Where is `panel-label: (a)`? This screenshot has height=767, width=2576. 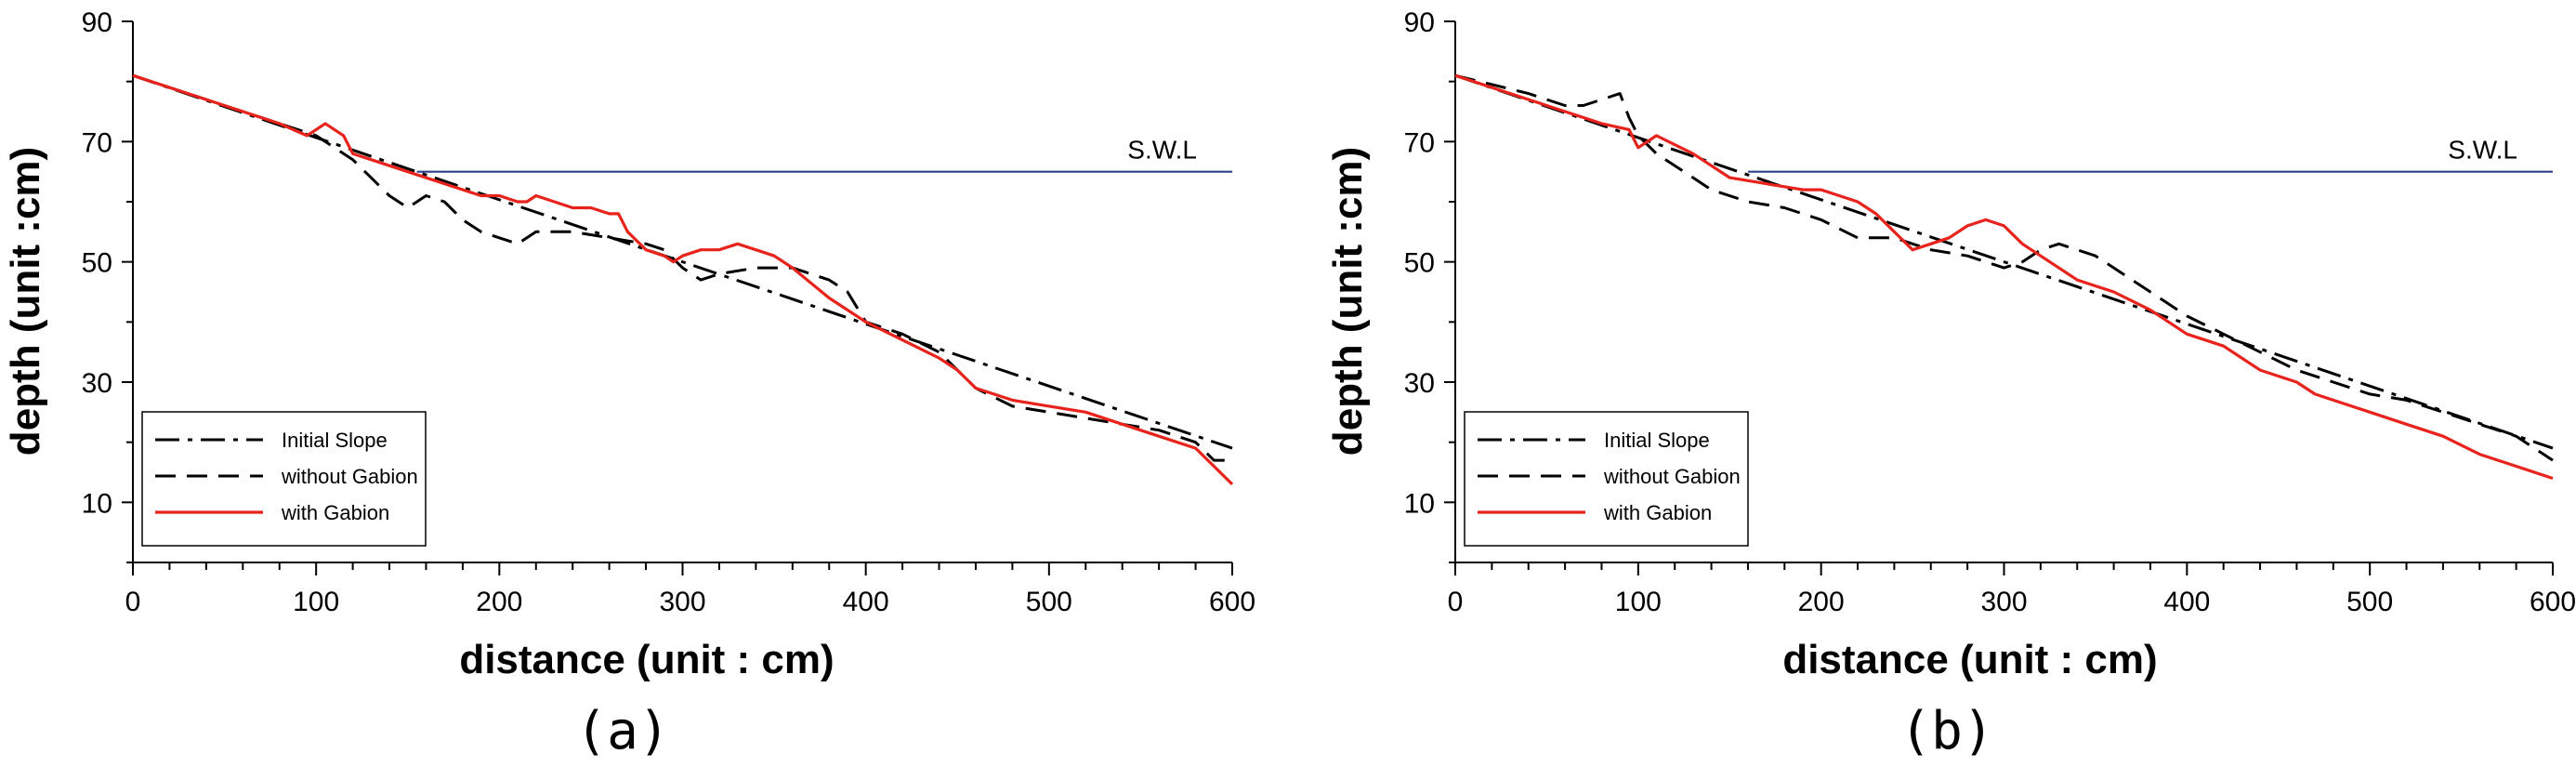 panel-label: (a) is located at coordinates (622, 731).